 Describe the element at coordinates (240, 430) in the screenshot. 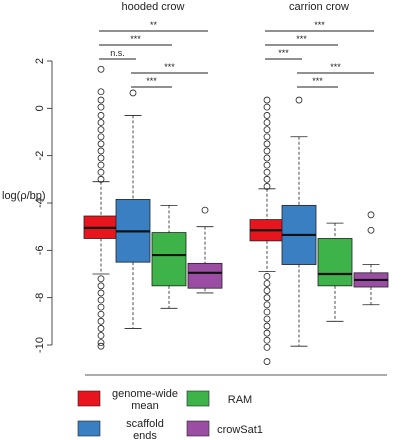

I see `legend-label: crowSat1` at that location.